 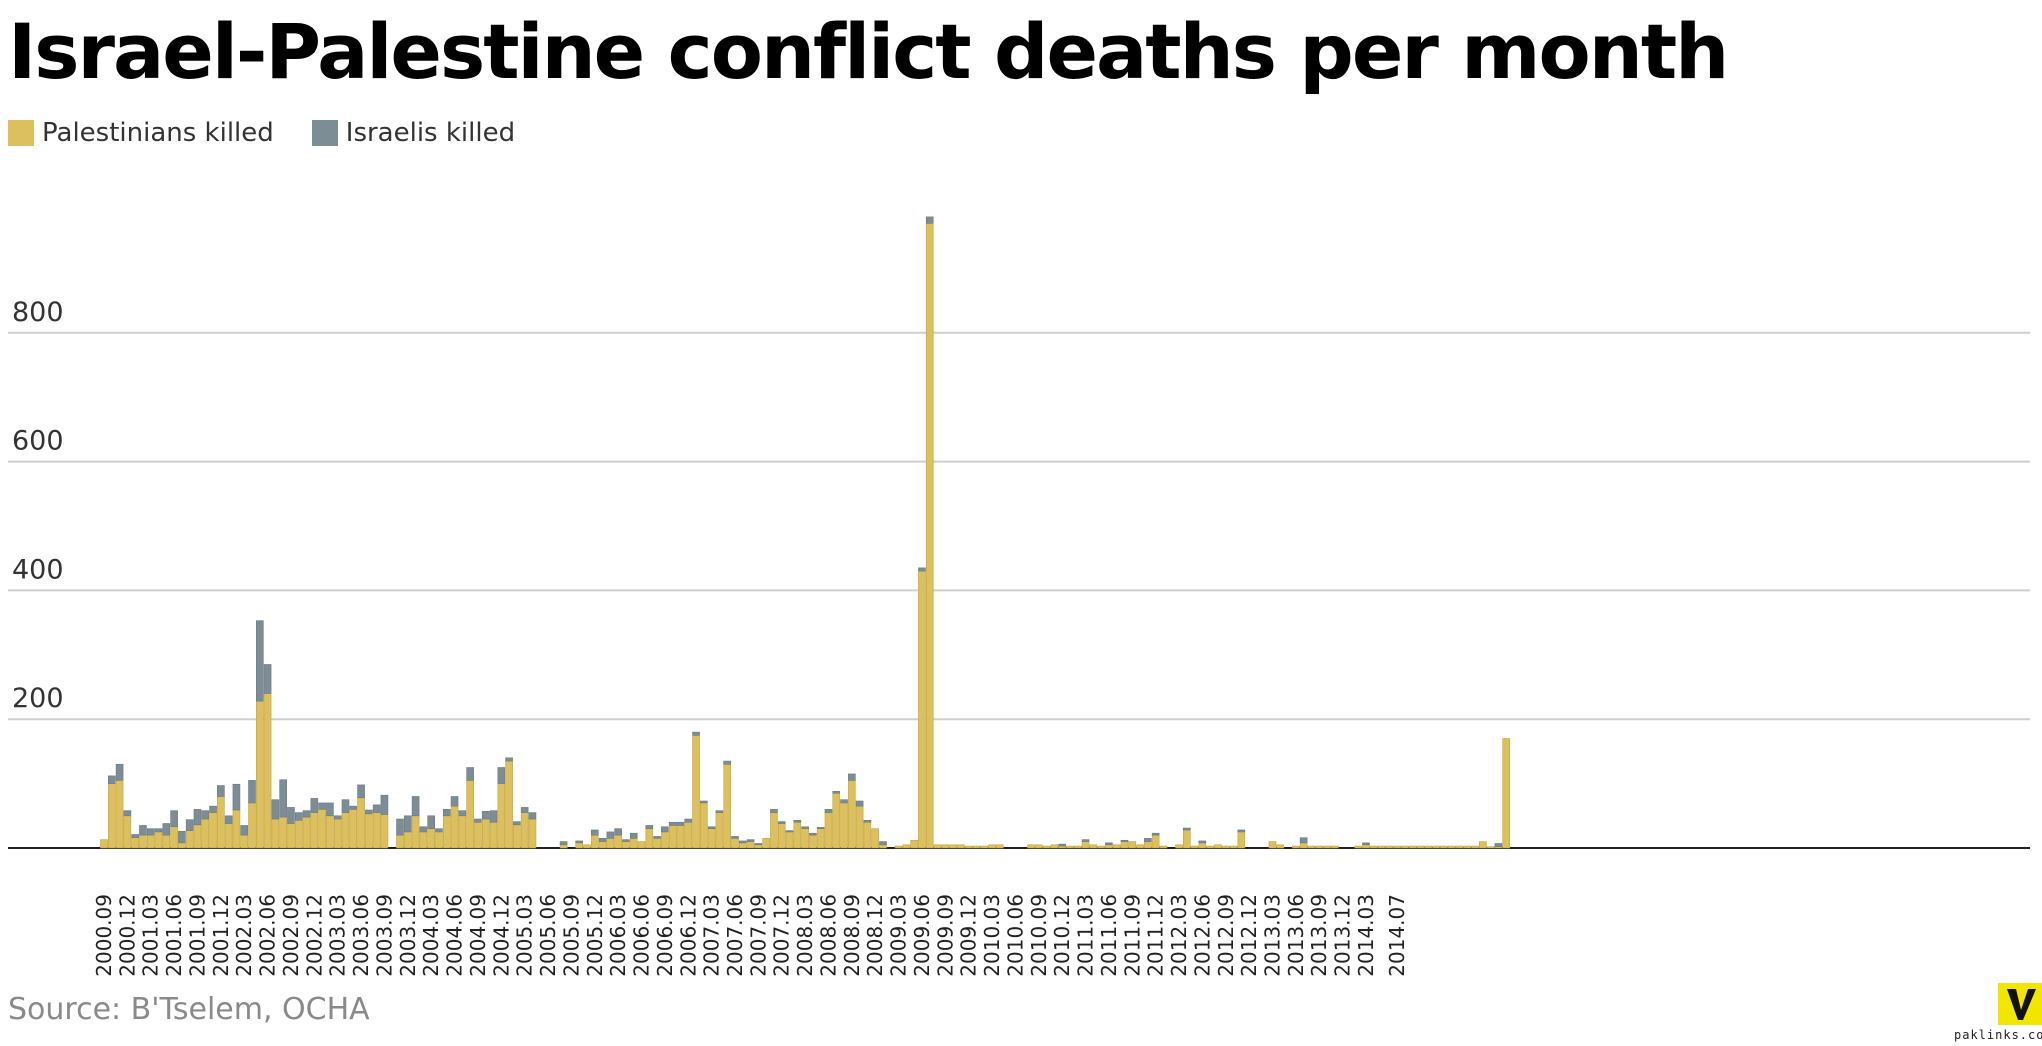 What do you see at coordinates (1086, 935) in the screenshot?
I see `x-tick-label: 2011.03` at bounding box center [1086, 935].